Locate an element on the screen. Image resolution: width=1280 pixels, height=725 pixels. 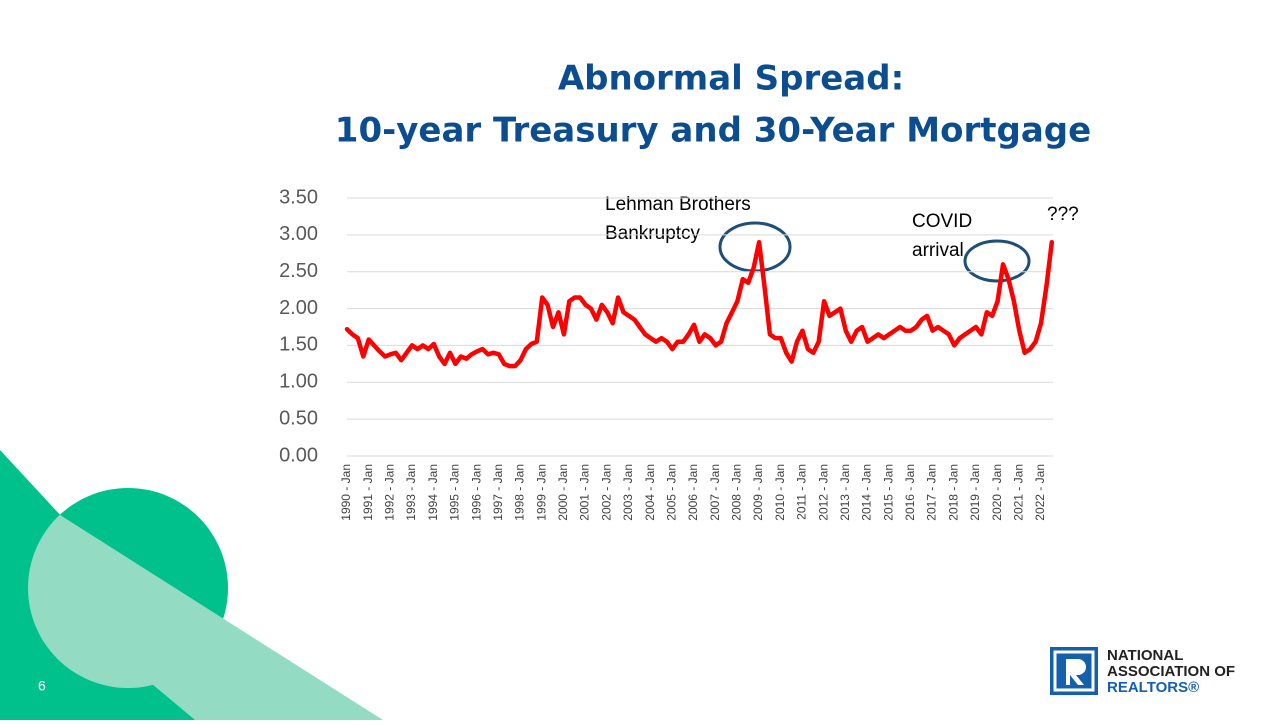
y-tick-label: 2.00 is located at coordinates (298, 308).